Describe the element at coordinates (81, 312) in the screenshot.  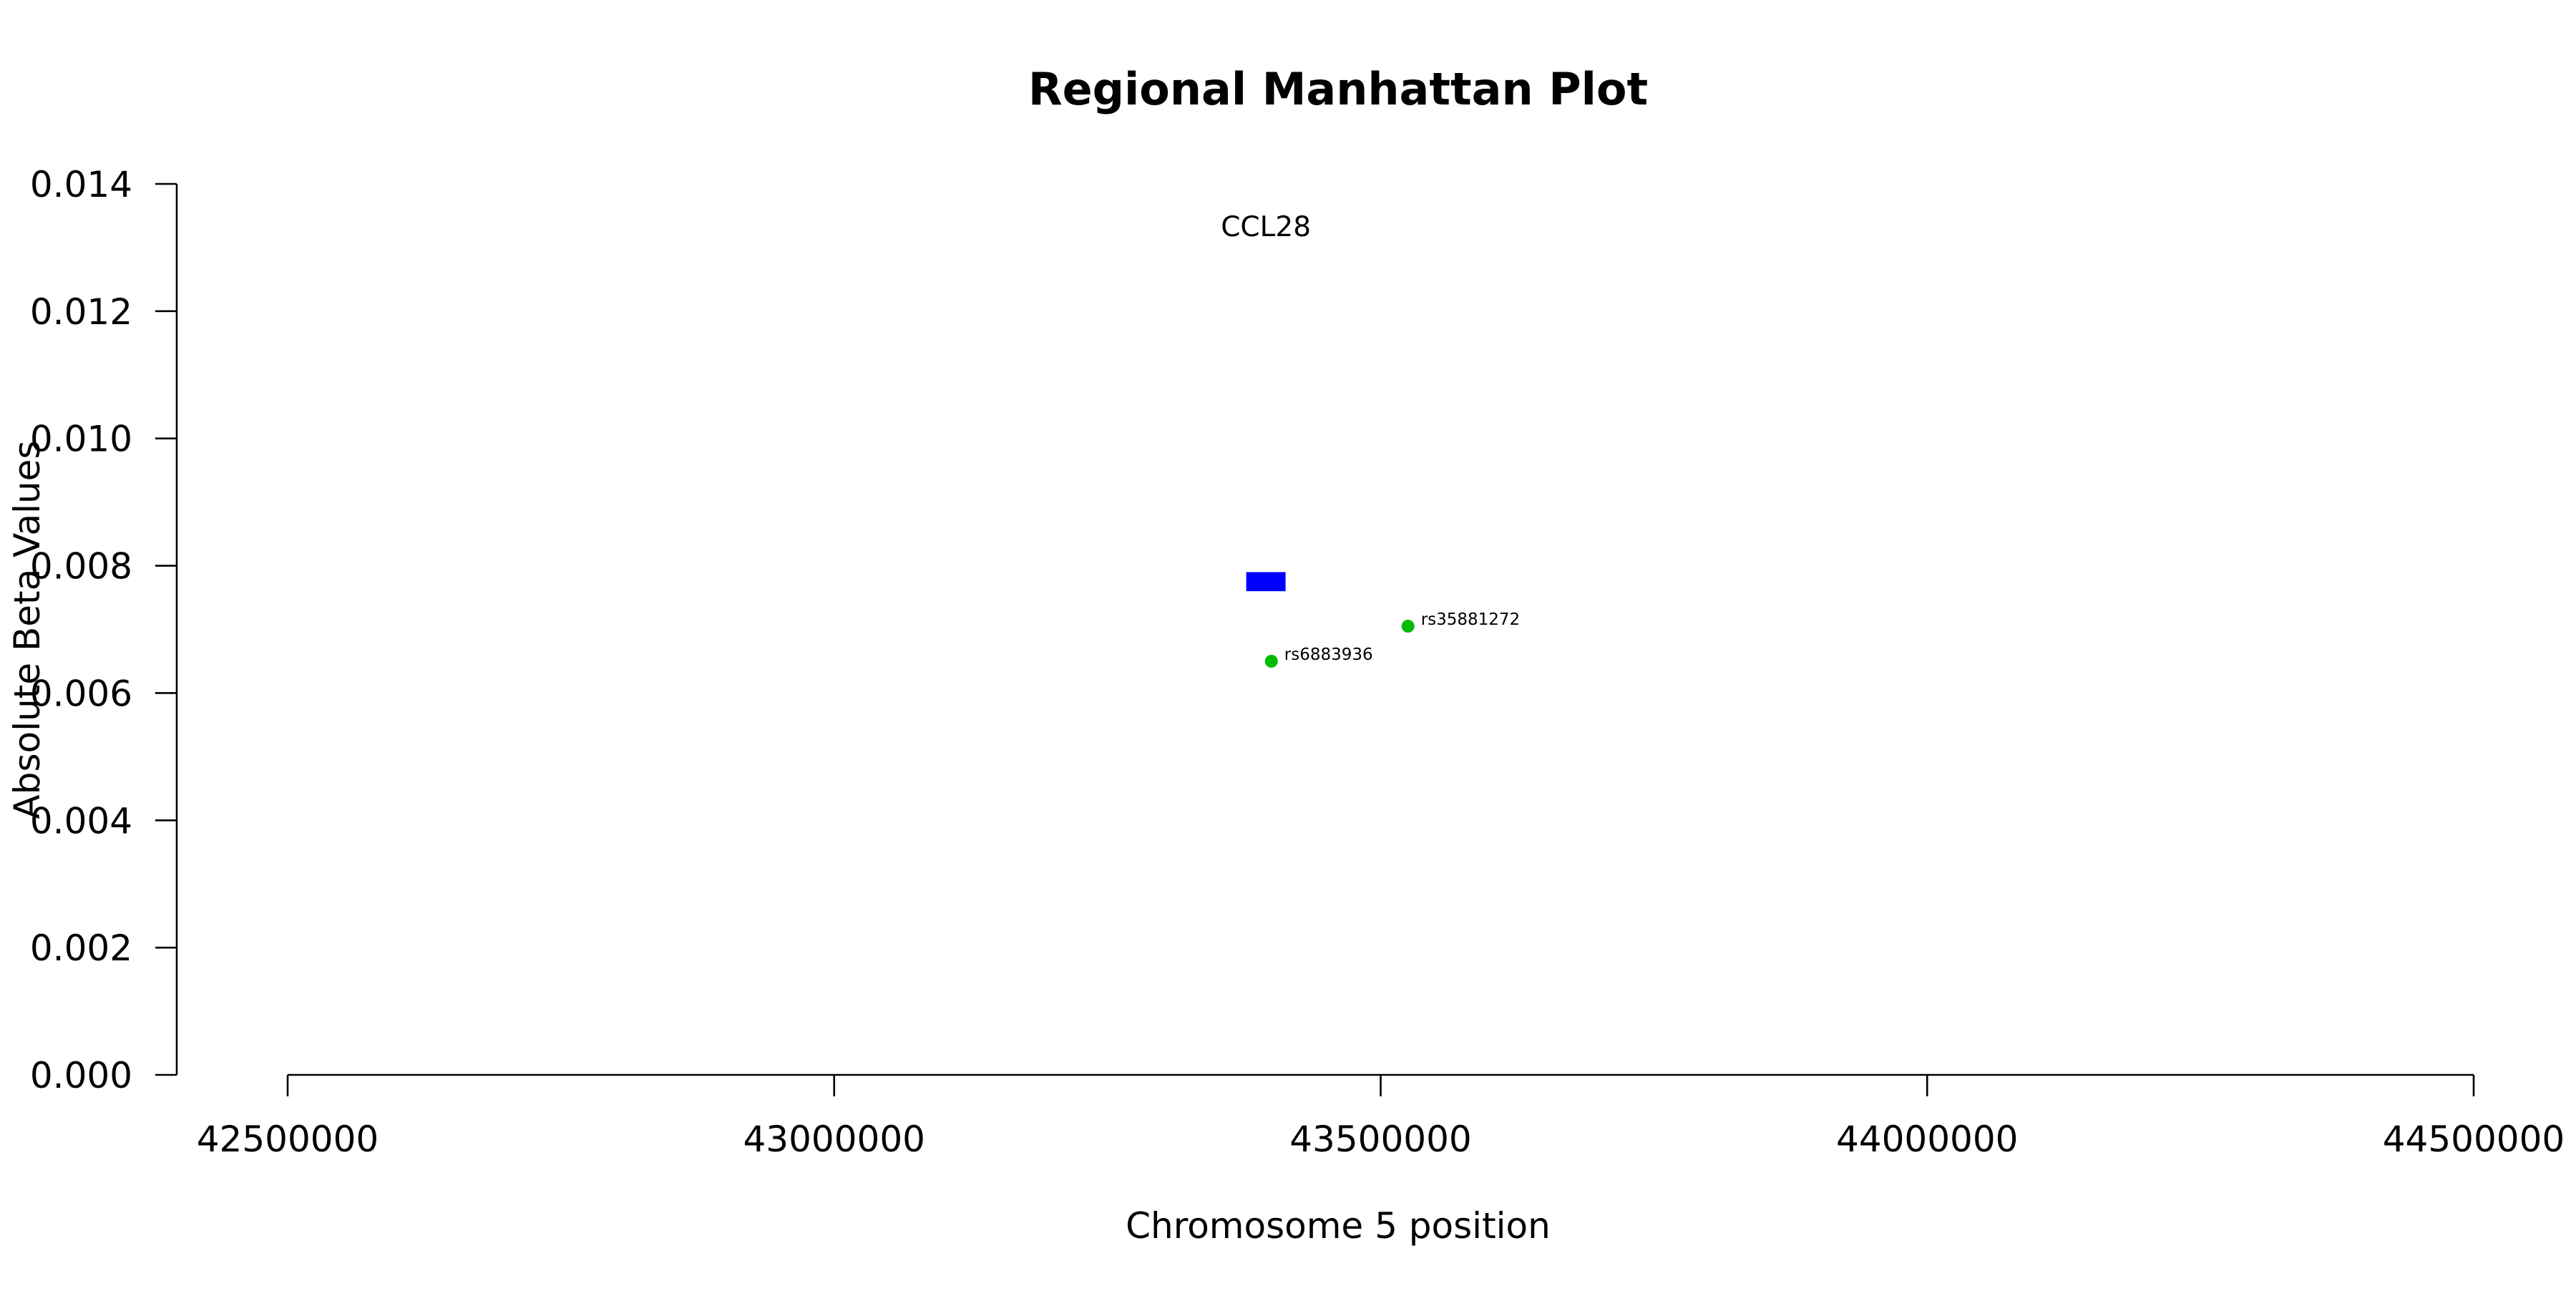
I see `y-tick-label: 0.012` at that location.